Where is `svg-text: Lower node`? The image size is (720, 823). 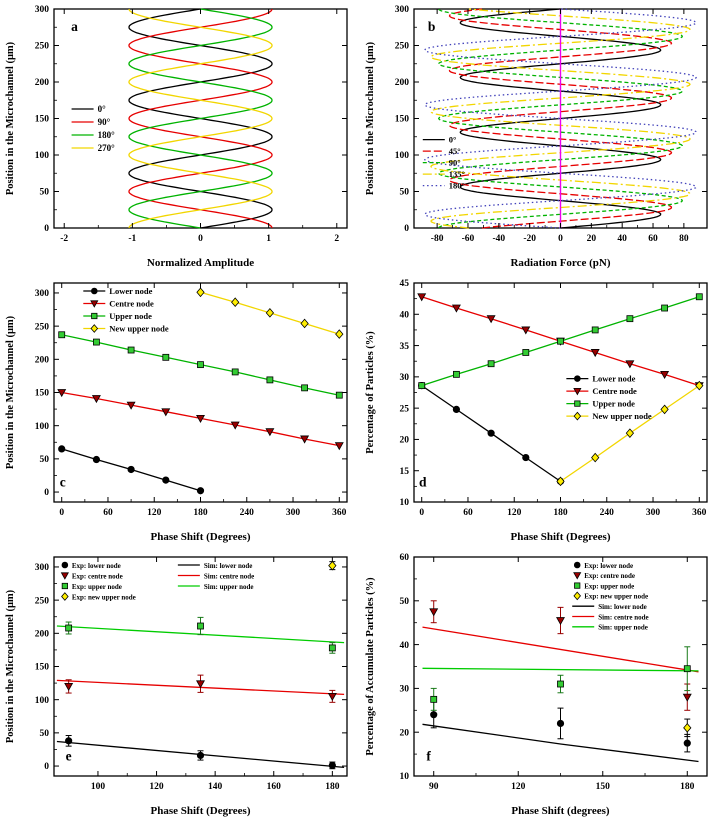 svg-text: Lower node is located at coordinates (130, 291).